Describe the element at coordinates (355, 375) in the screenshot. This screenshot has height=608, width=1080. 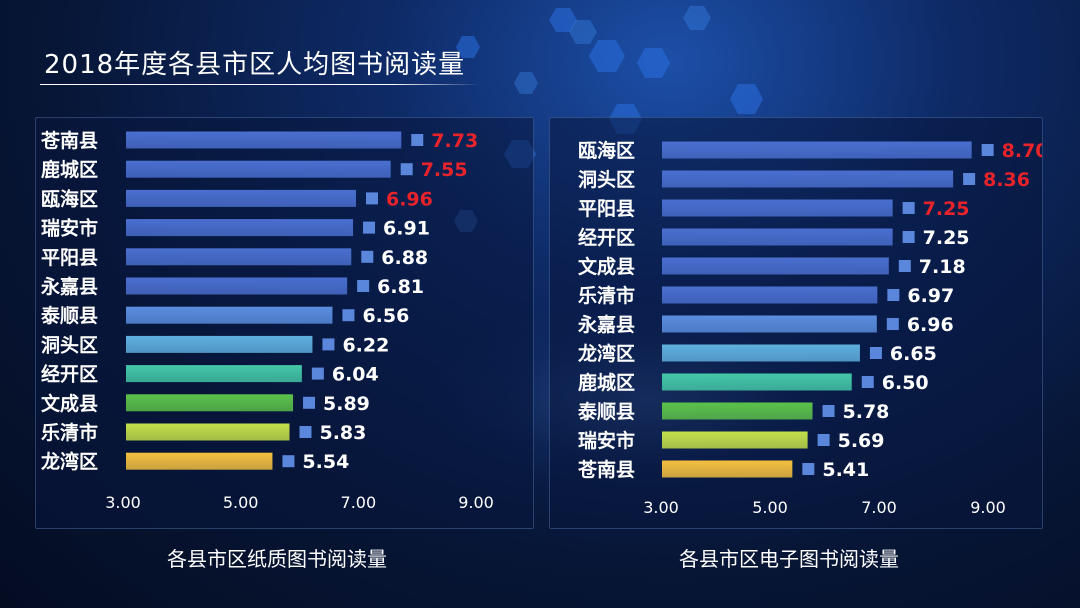
I see `data-label: 6.04` at that location.